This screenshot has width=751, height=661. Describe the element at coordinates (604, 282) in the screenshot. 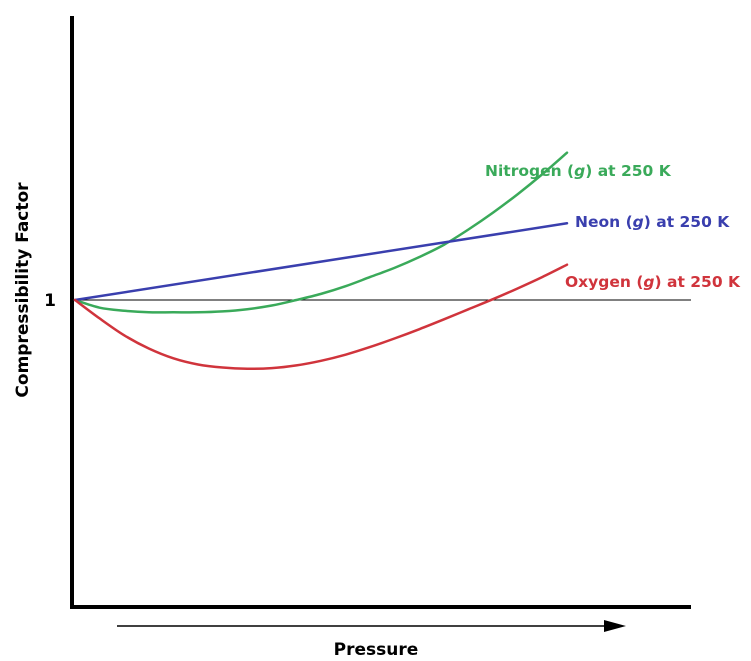

I see `series-label-part: Oxygen (` at that location.